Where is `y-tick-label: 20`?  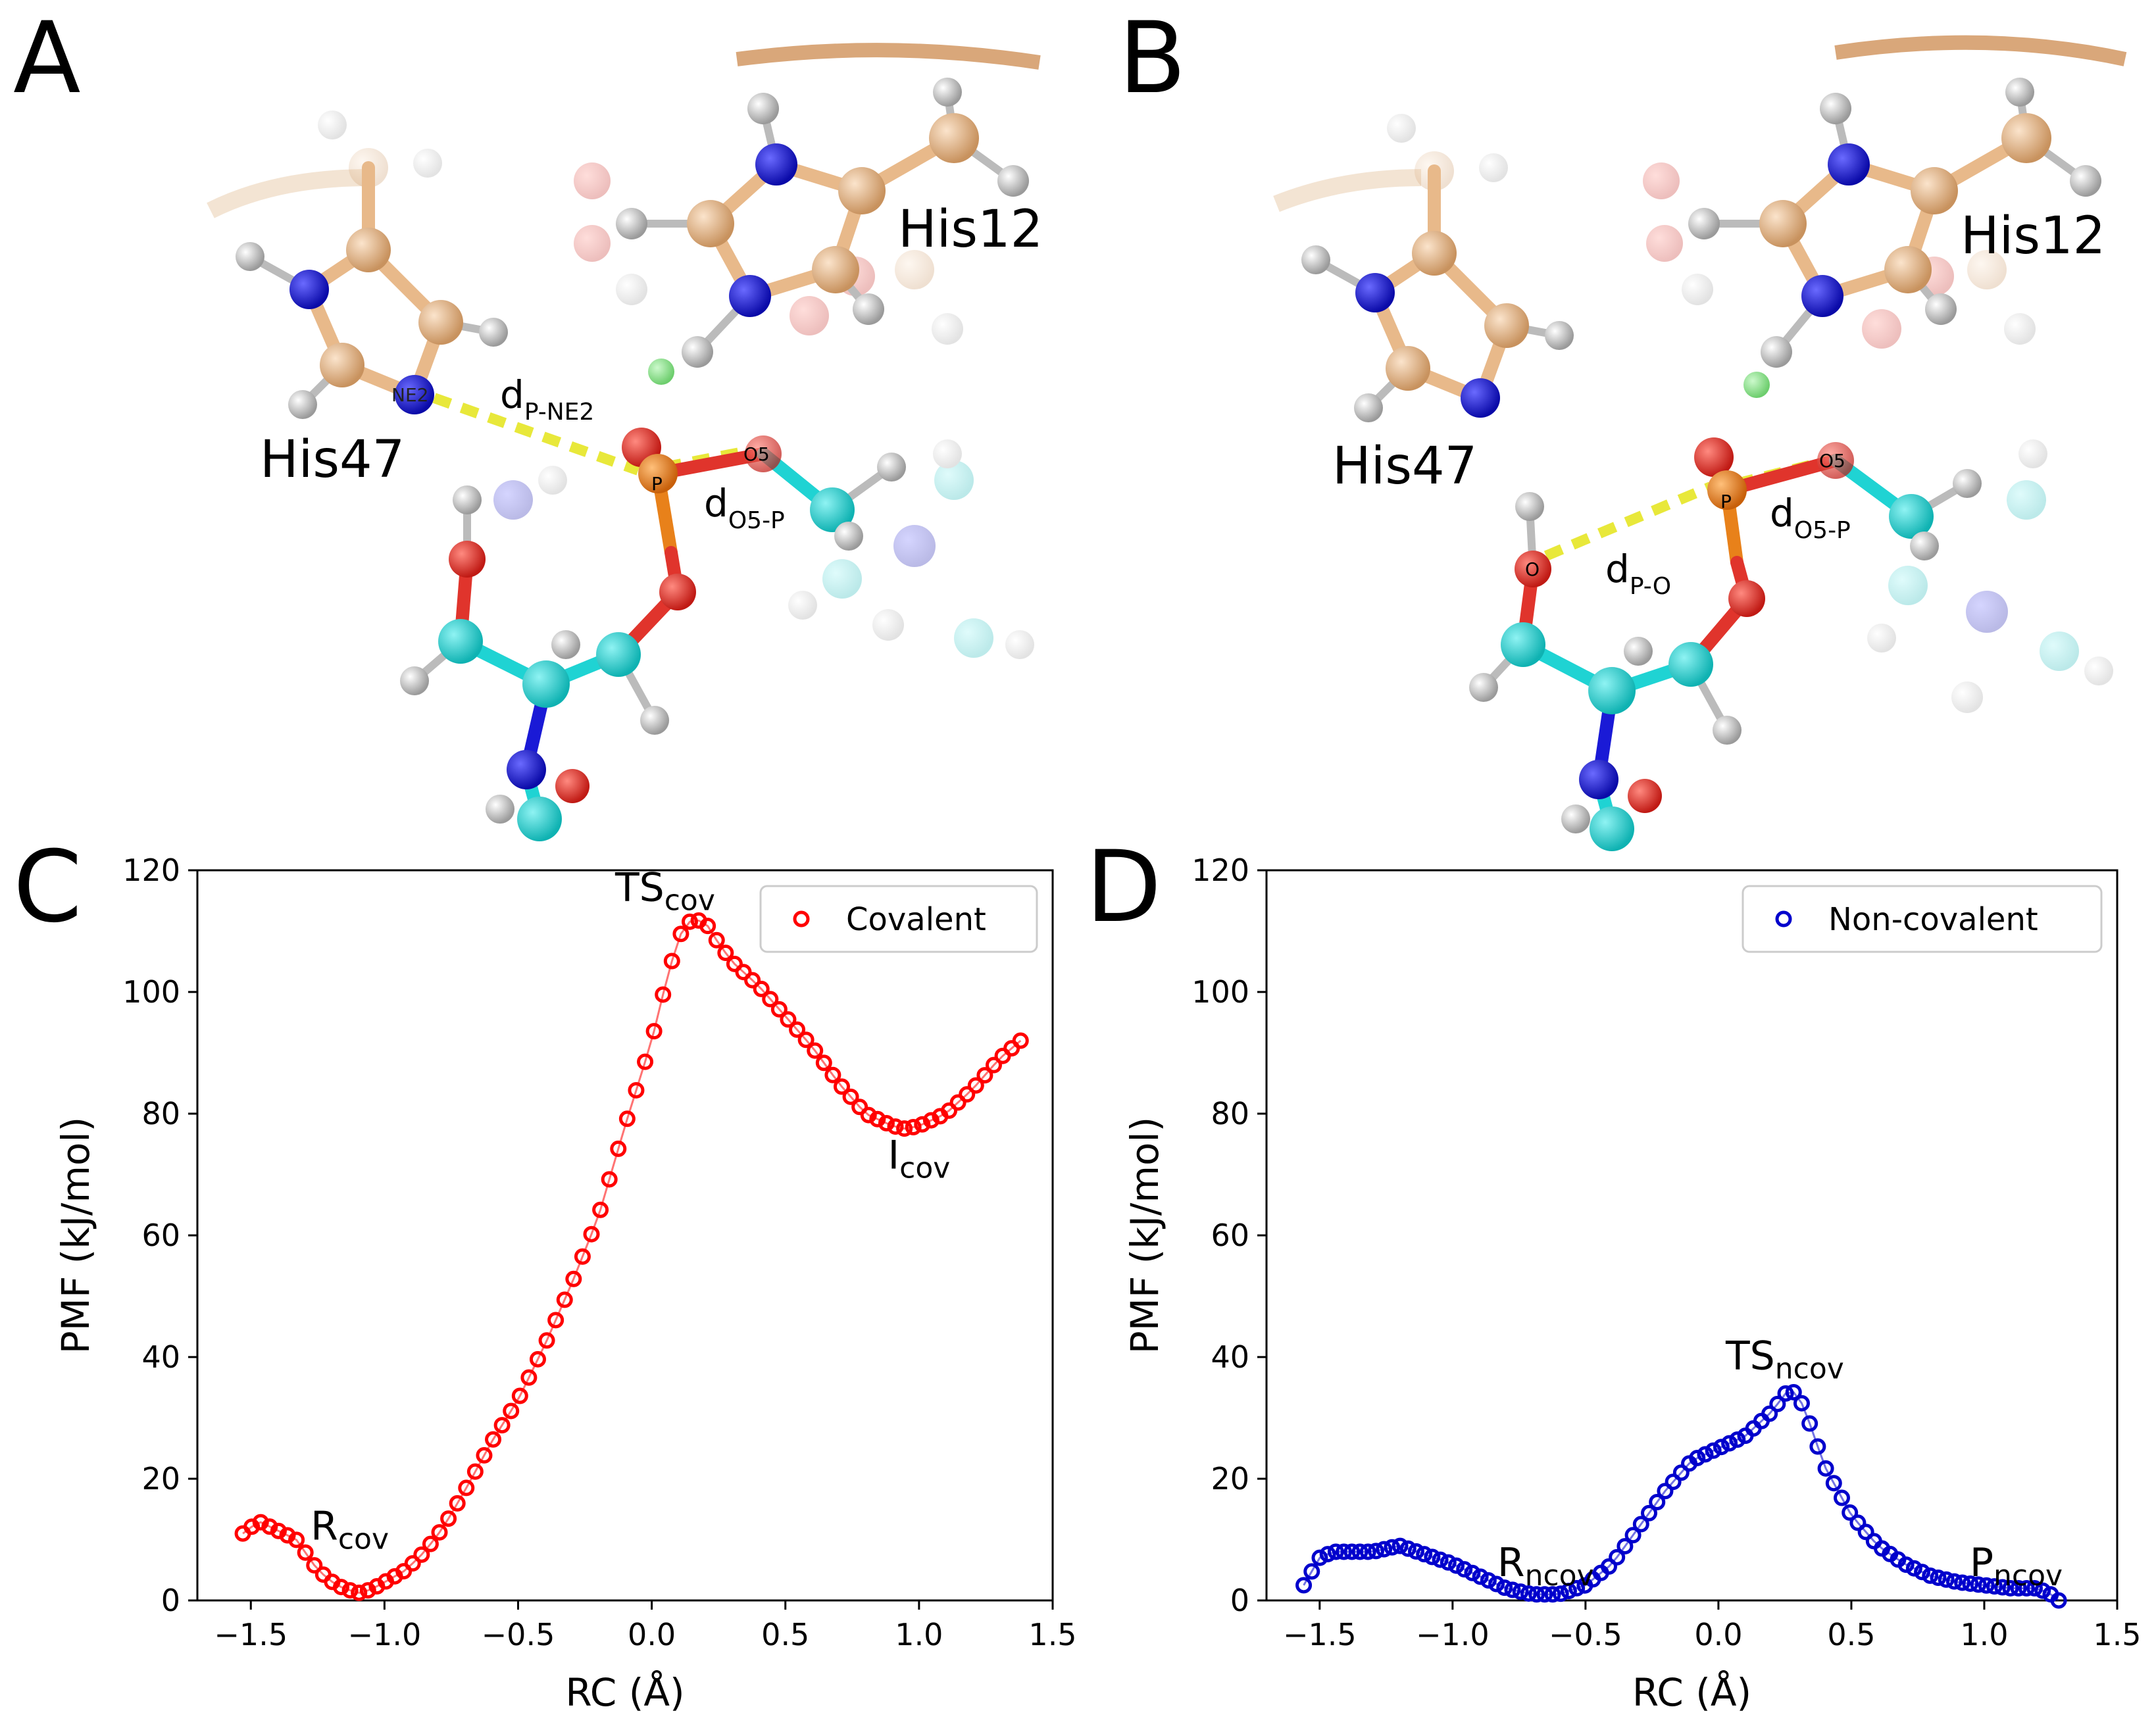 y-tick-label: 20 is located at coordinates (161, 1479).